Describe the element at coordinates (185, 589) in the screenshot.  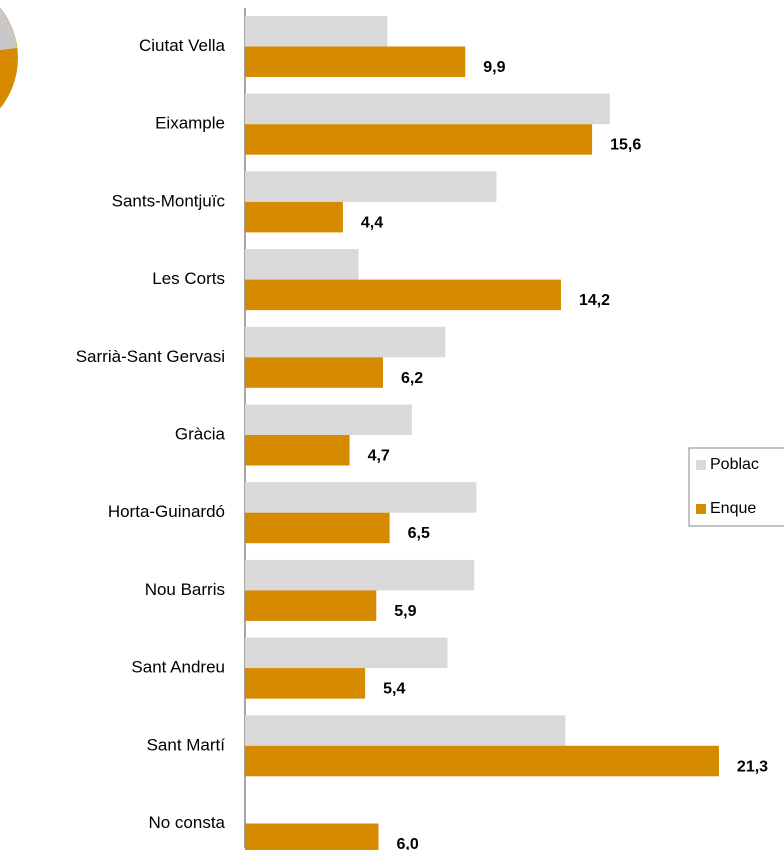
I see `y-tick-label: Nou Barris` at that location.